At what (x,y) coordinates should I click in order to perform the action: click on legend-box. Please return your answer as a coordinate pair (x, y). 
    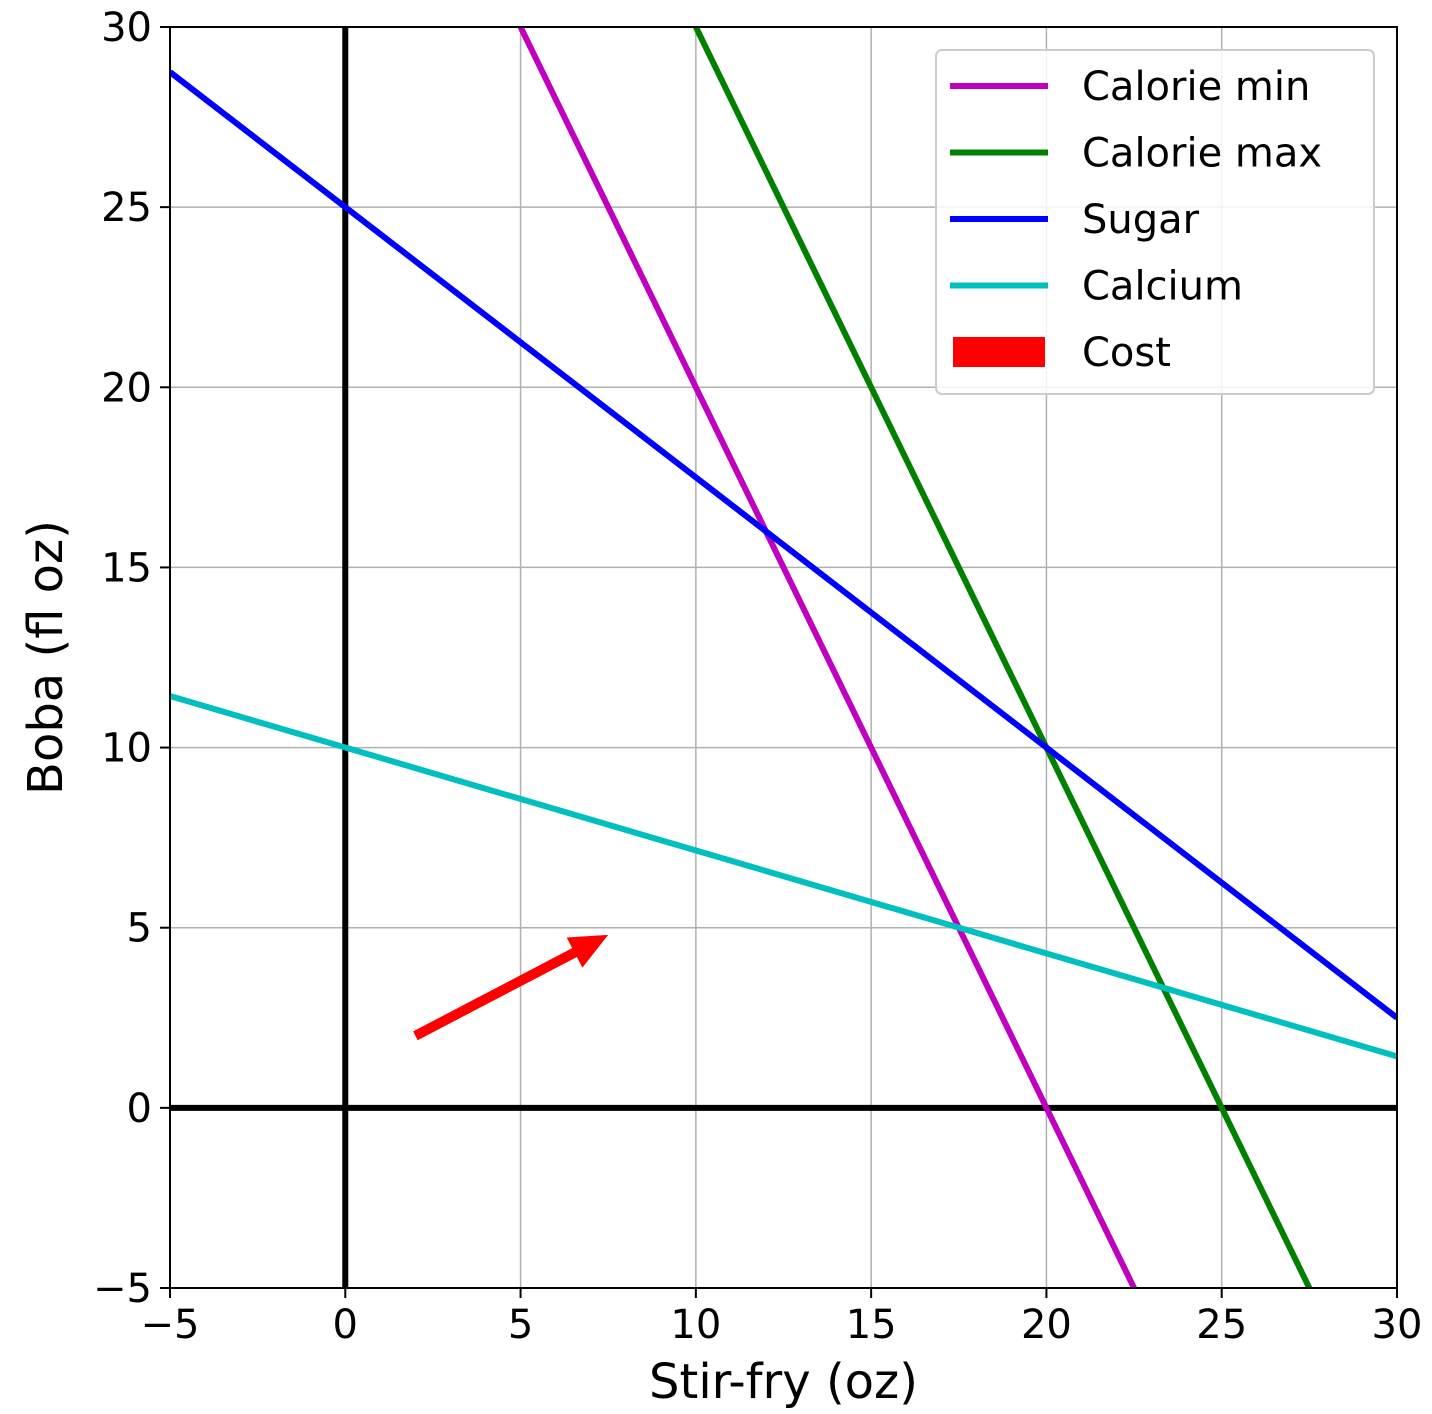
    Looking at the image, I should click on (1155, 222).